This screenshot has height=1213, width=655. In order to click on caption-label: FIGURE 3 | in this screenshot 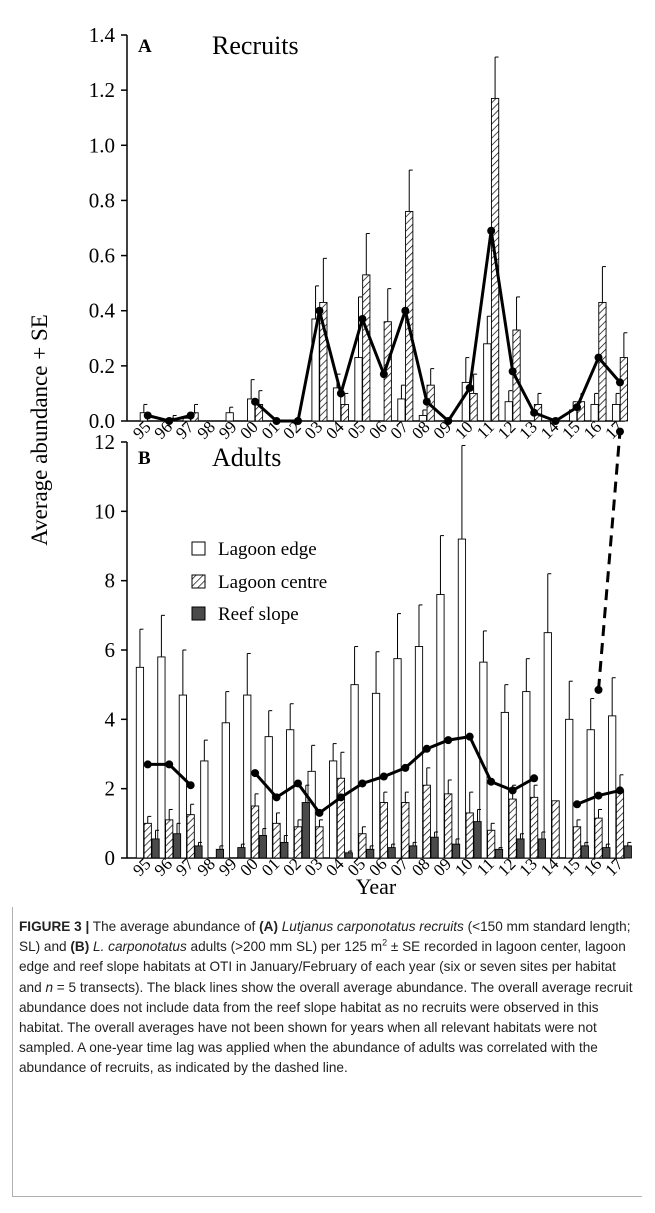, I will do `click(54, 926)`.